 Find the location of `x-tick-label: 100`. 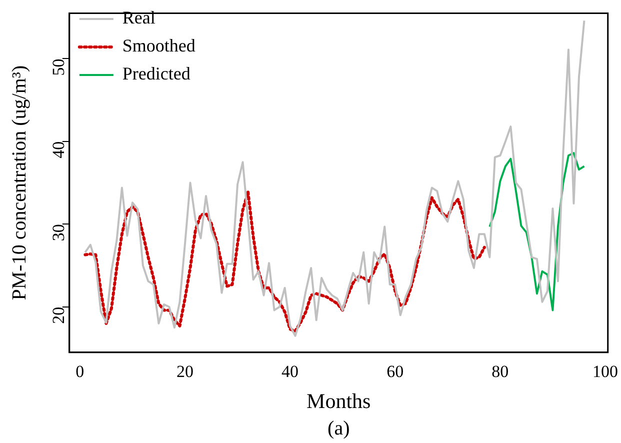

x-tick-label: 100 is located at coordinates (605, 372).